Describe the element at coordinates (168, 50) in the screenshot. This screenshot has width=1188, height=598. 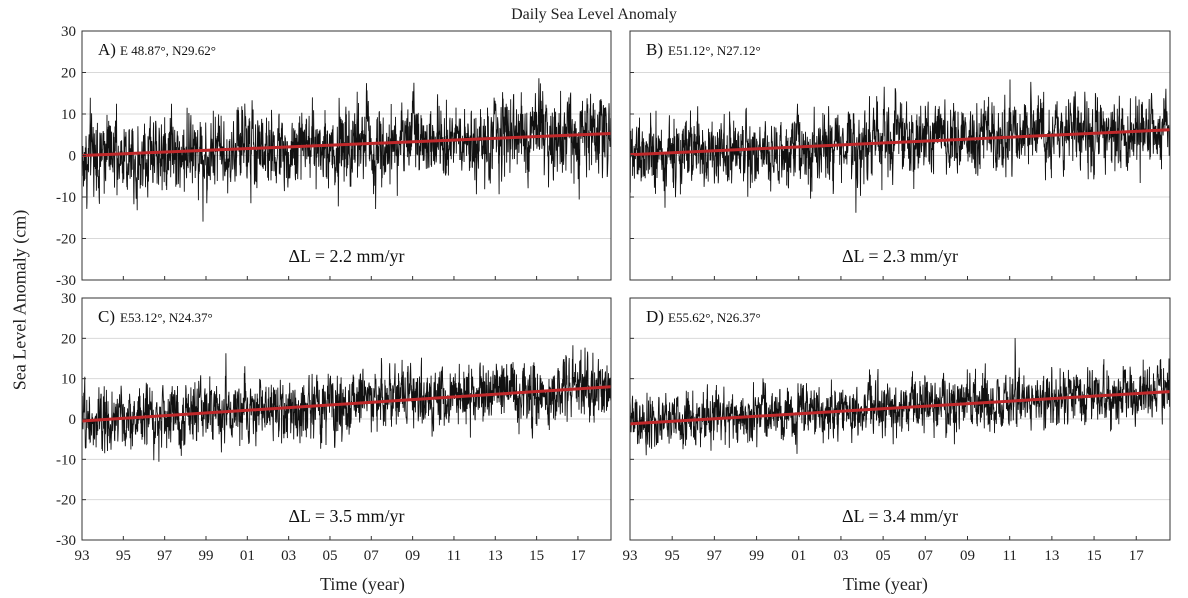
I see `panel-location: E 48.87°, N29.62°` at that location.